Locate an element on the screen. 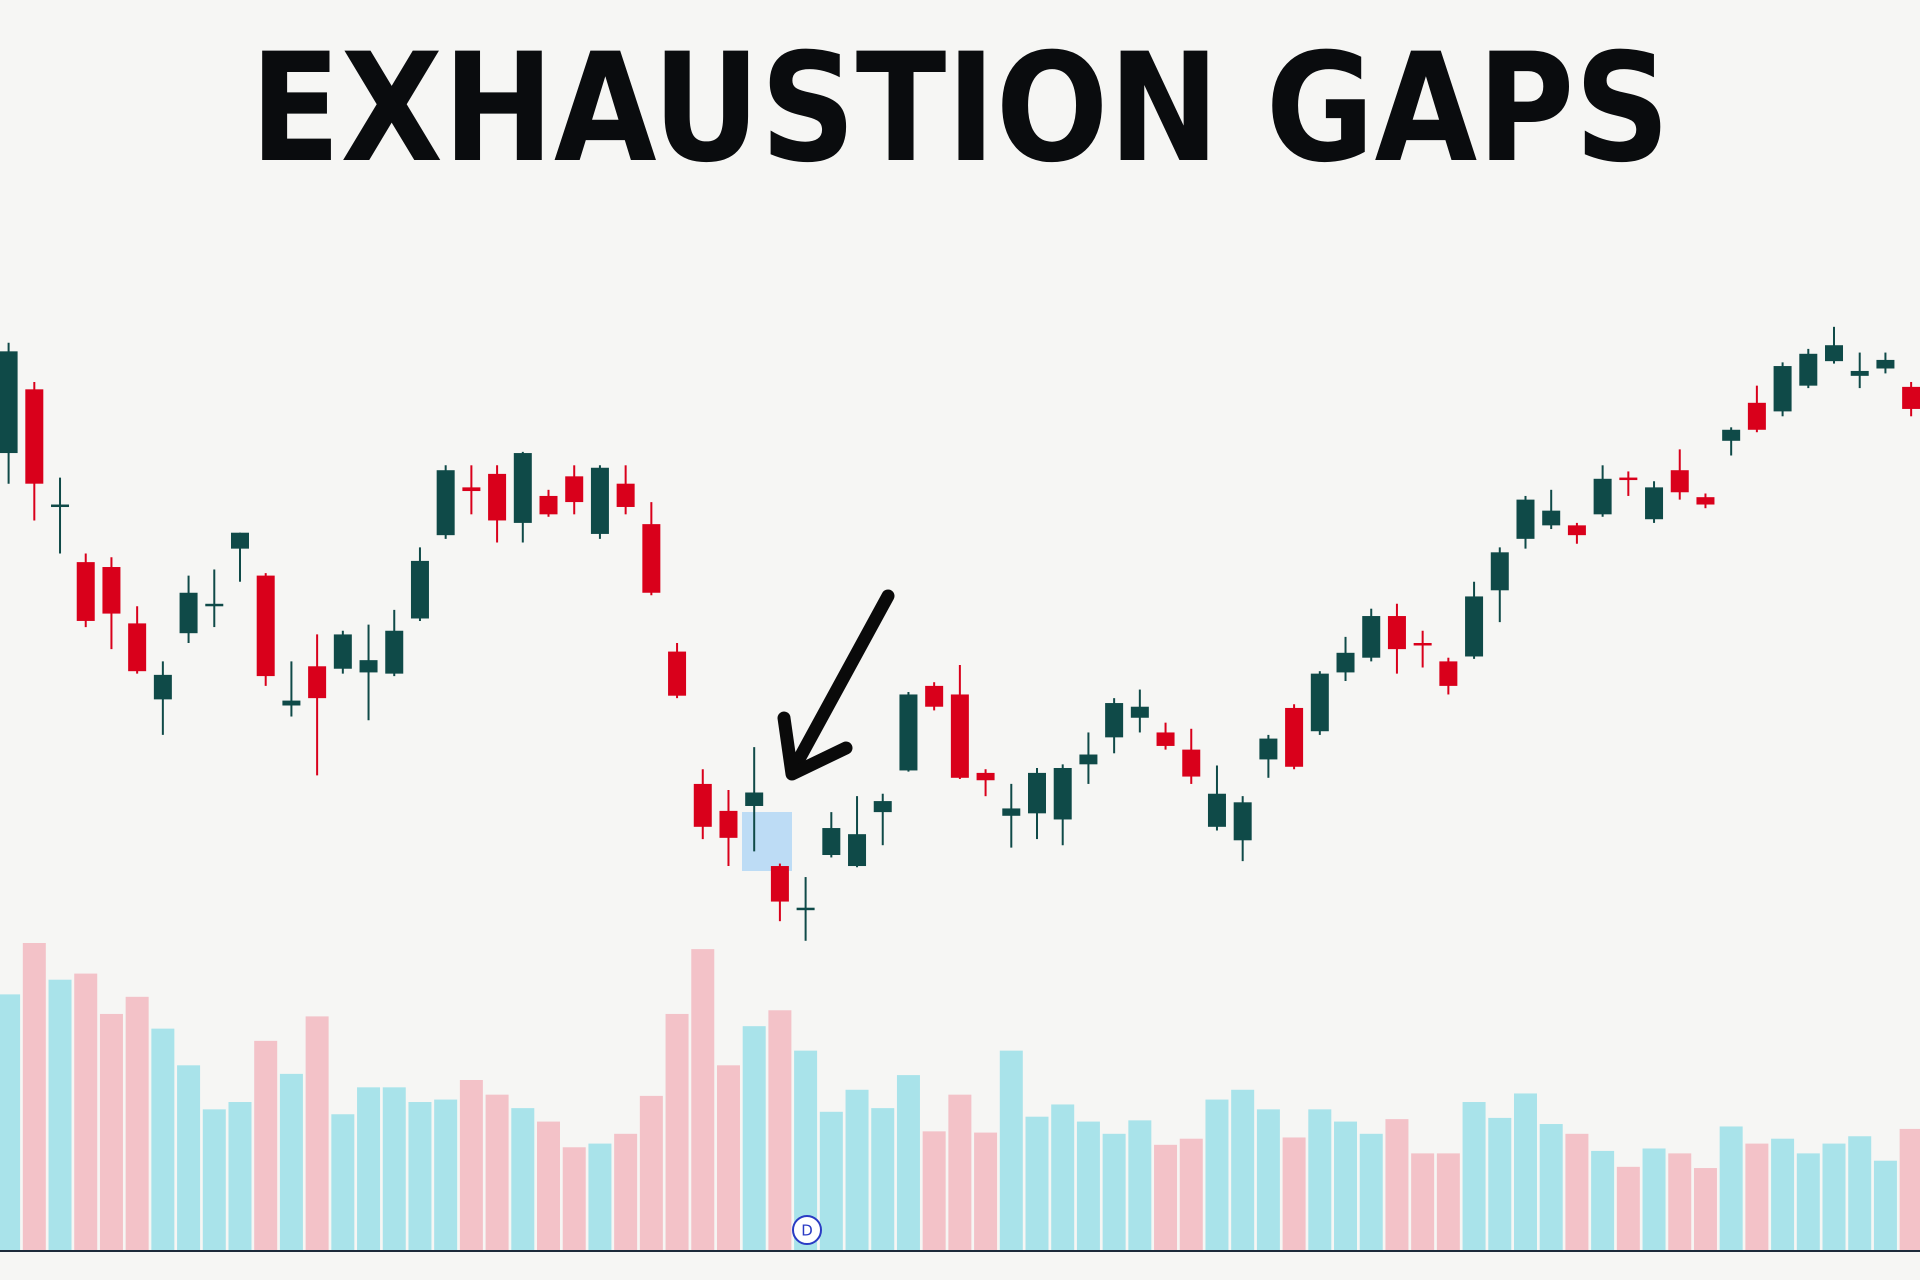 The image size is (1920, 1280). event-marker is located at coordinates (807, 1230).